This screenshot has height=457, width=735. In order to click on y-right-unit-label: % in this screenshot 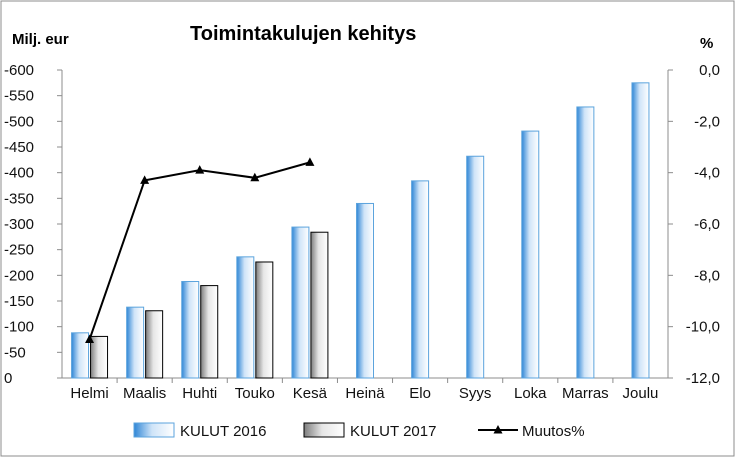, I will do `click(706, 43)`.